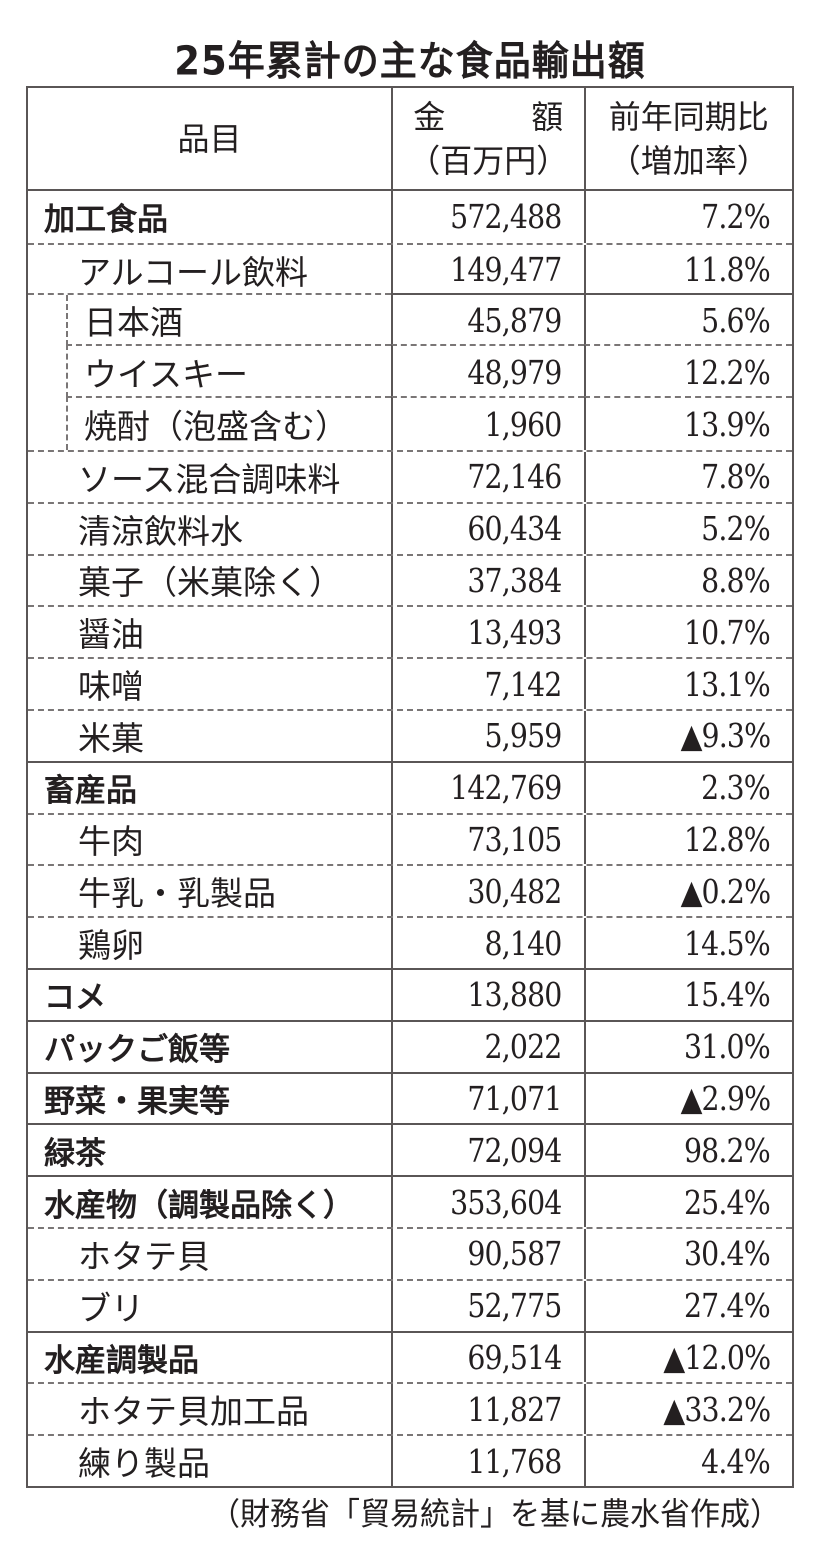  What do you see at coordinates (727, 1254) in the screenshot?
I see `change-value: 30.4%` at bounding box center [727, 1254].